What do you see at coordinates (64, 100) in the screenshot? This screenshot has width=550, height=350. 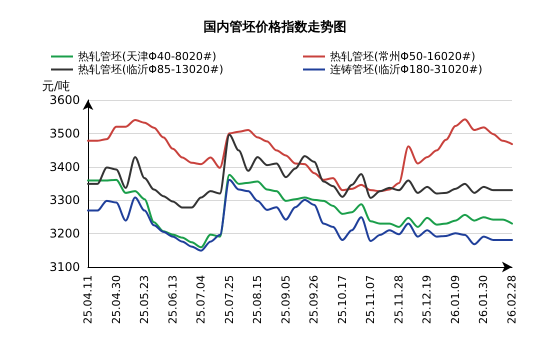 I see `y-tick-label: 3600` at bounding box center [64, 100].